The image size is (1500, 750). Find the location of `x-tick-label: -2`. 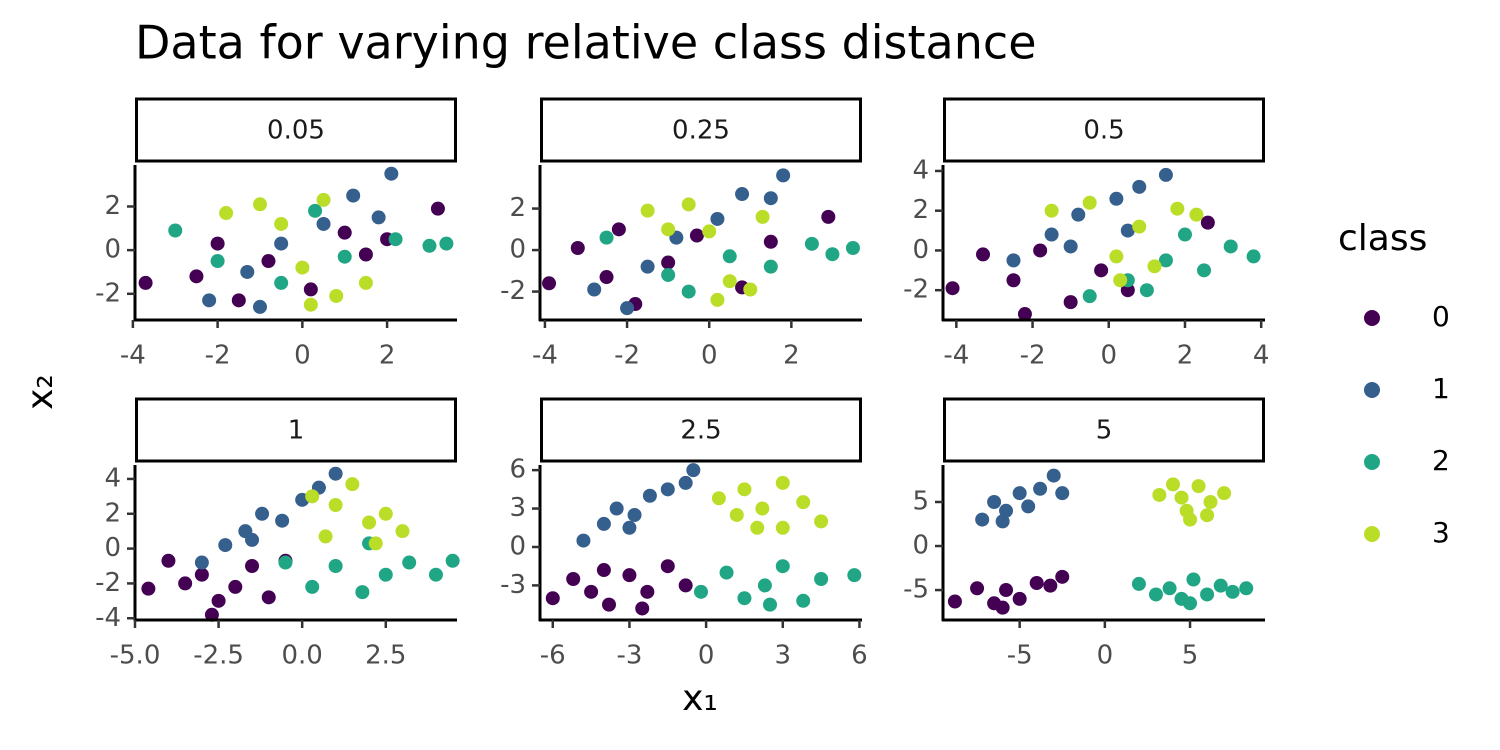

x-tick-label: -2 is located at coordinates (218, 356).